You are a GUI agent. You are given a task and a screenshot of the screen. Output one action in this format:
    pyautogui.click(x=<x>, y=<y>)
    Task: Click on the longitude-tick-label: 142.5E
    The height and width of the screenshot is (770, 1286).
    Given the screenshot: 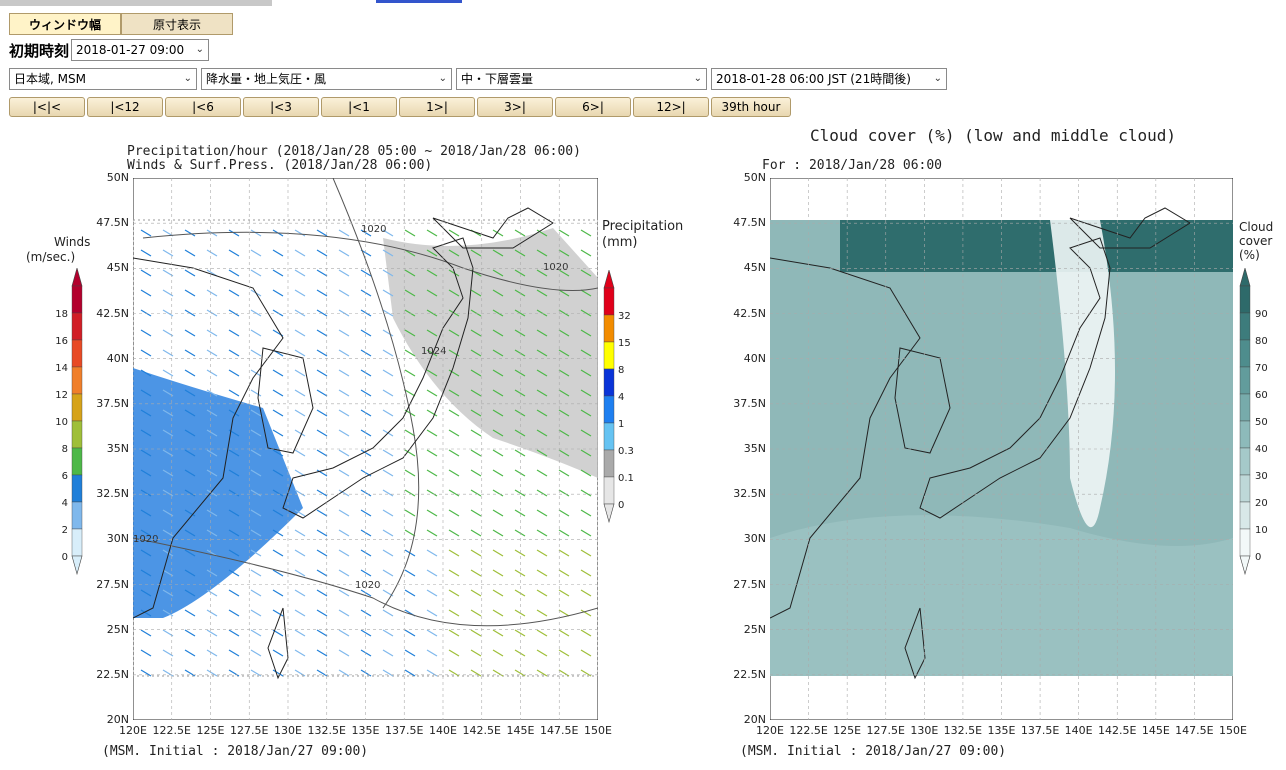 What is the action you would take?
    pyautogui.click(x=1117, y=730)
    